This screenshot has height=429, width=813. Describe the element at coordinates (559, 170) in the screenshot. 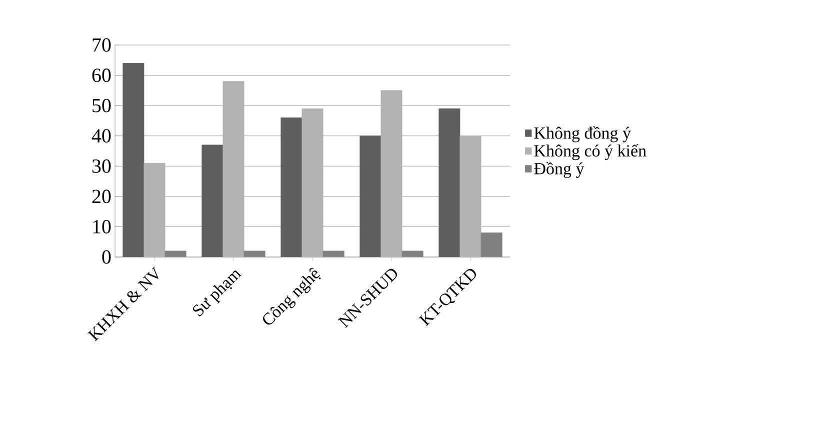

I see `legend-label: Đồng ý` at that location.